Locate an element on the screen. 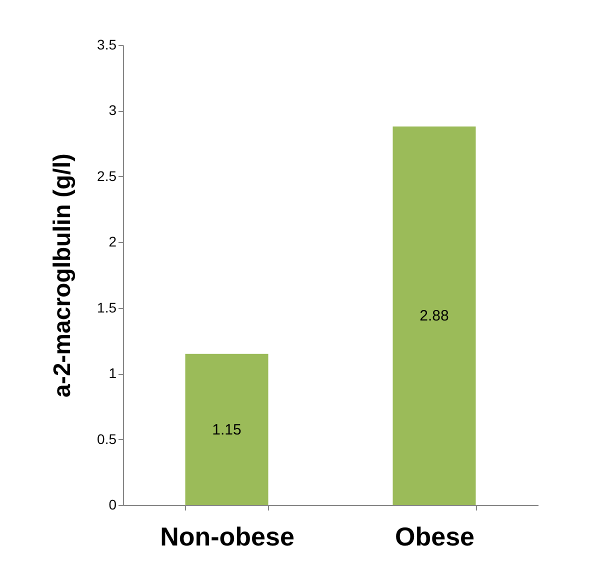 This screenshot has height=578, width=611. y-tick-label: 3 is located at coordinates (112, 110).